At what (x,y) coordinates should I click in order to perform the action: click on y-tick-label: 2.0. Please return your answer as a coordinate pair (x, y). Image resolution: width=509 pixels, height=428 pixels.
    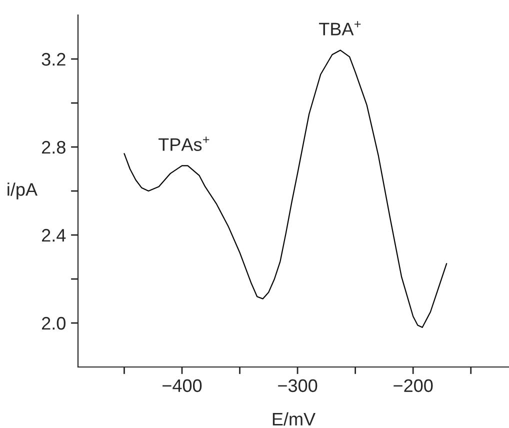
    Looking at the image, I should click on (54, 323).